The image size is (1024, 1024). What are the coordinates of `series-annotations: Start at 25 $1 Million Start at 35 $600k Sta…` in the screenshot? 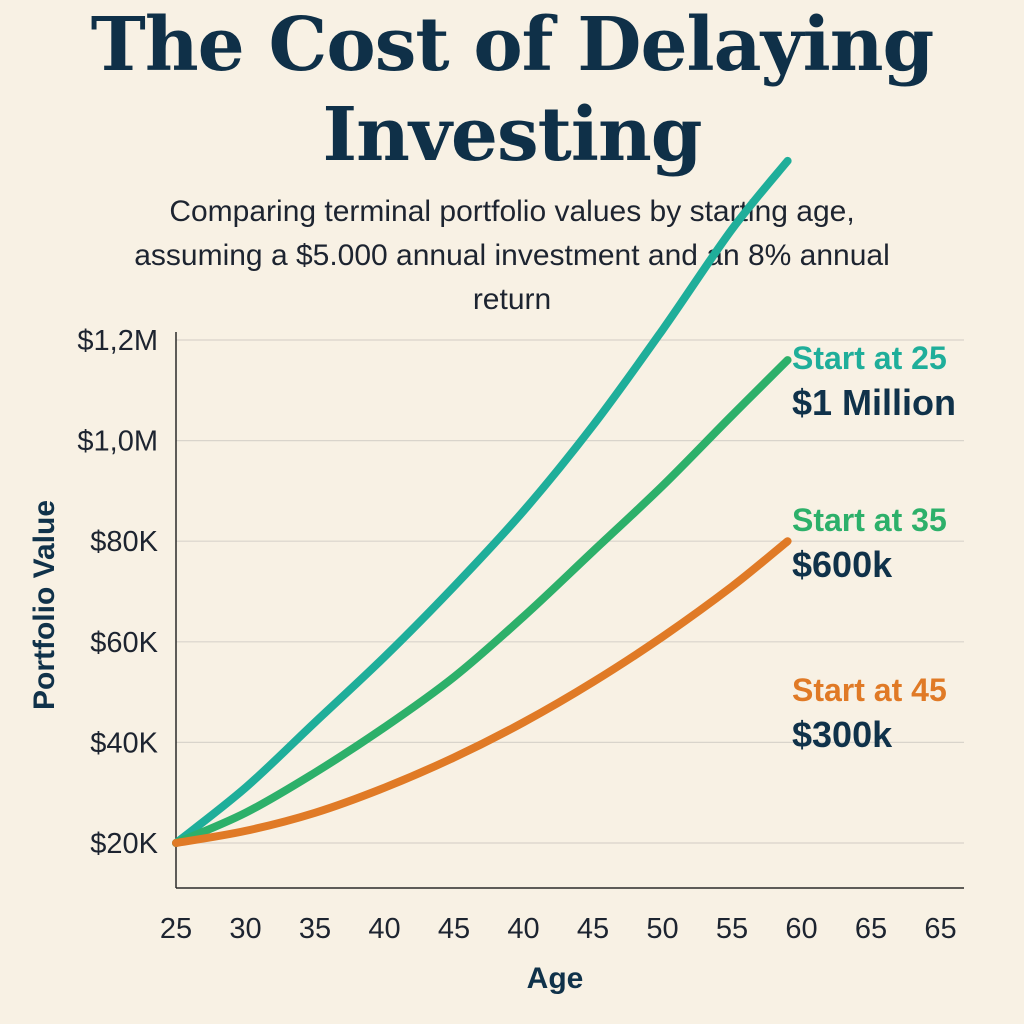 It's located at (874, 547).